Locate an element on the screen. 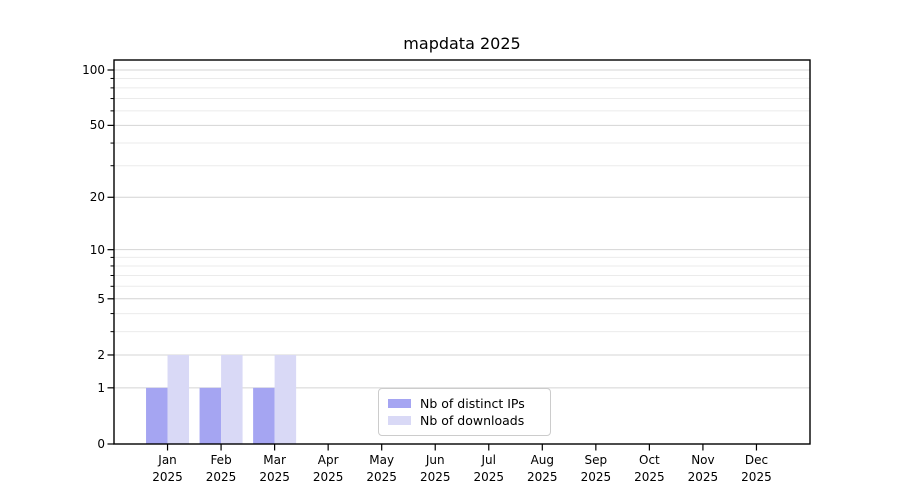  x-tick-label: Nov 2025 is located at coordinates (703, 469).